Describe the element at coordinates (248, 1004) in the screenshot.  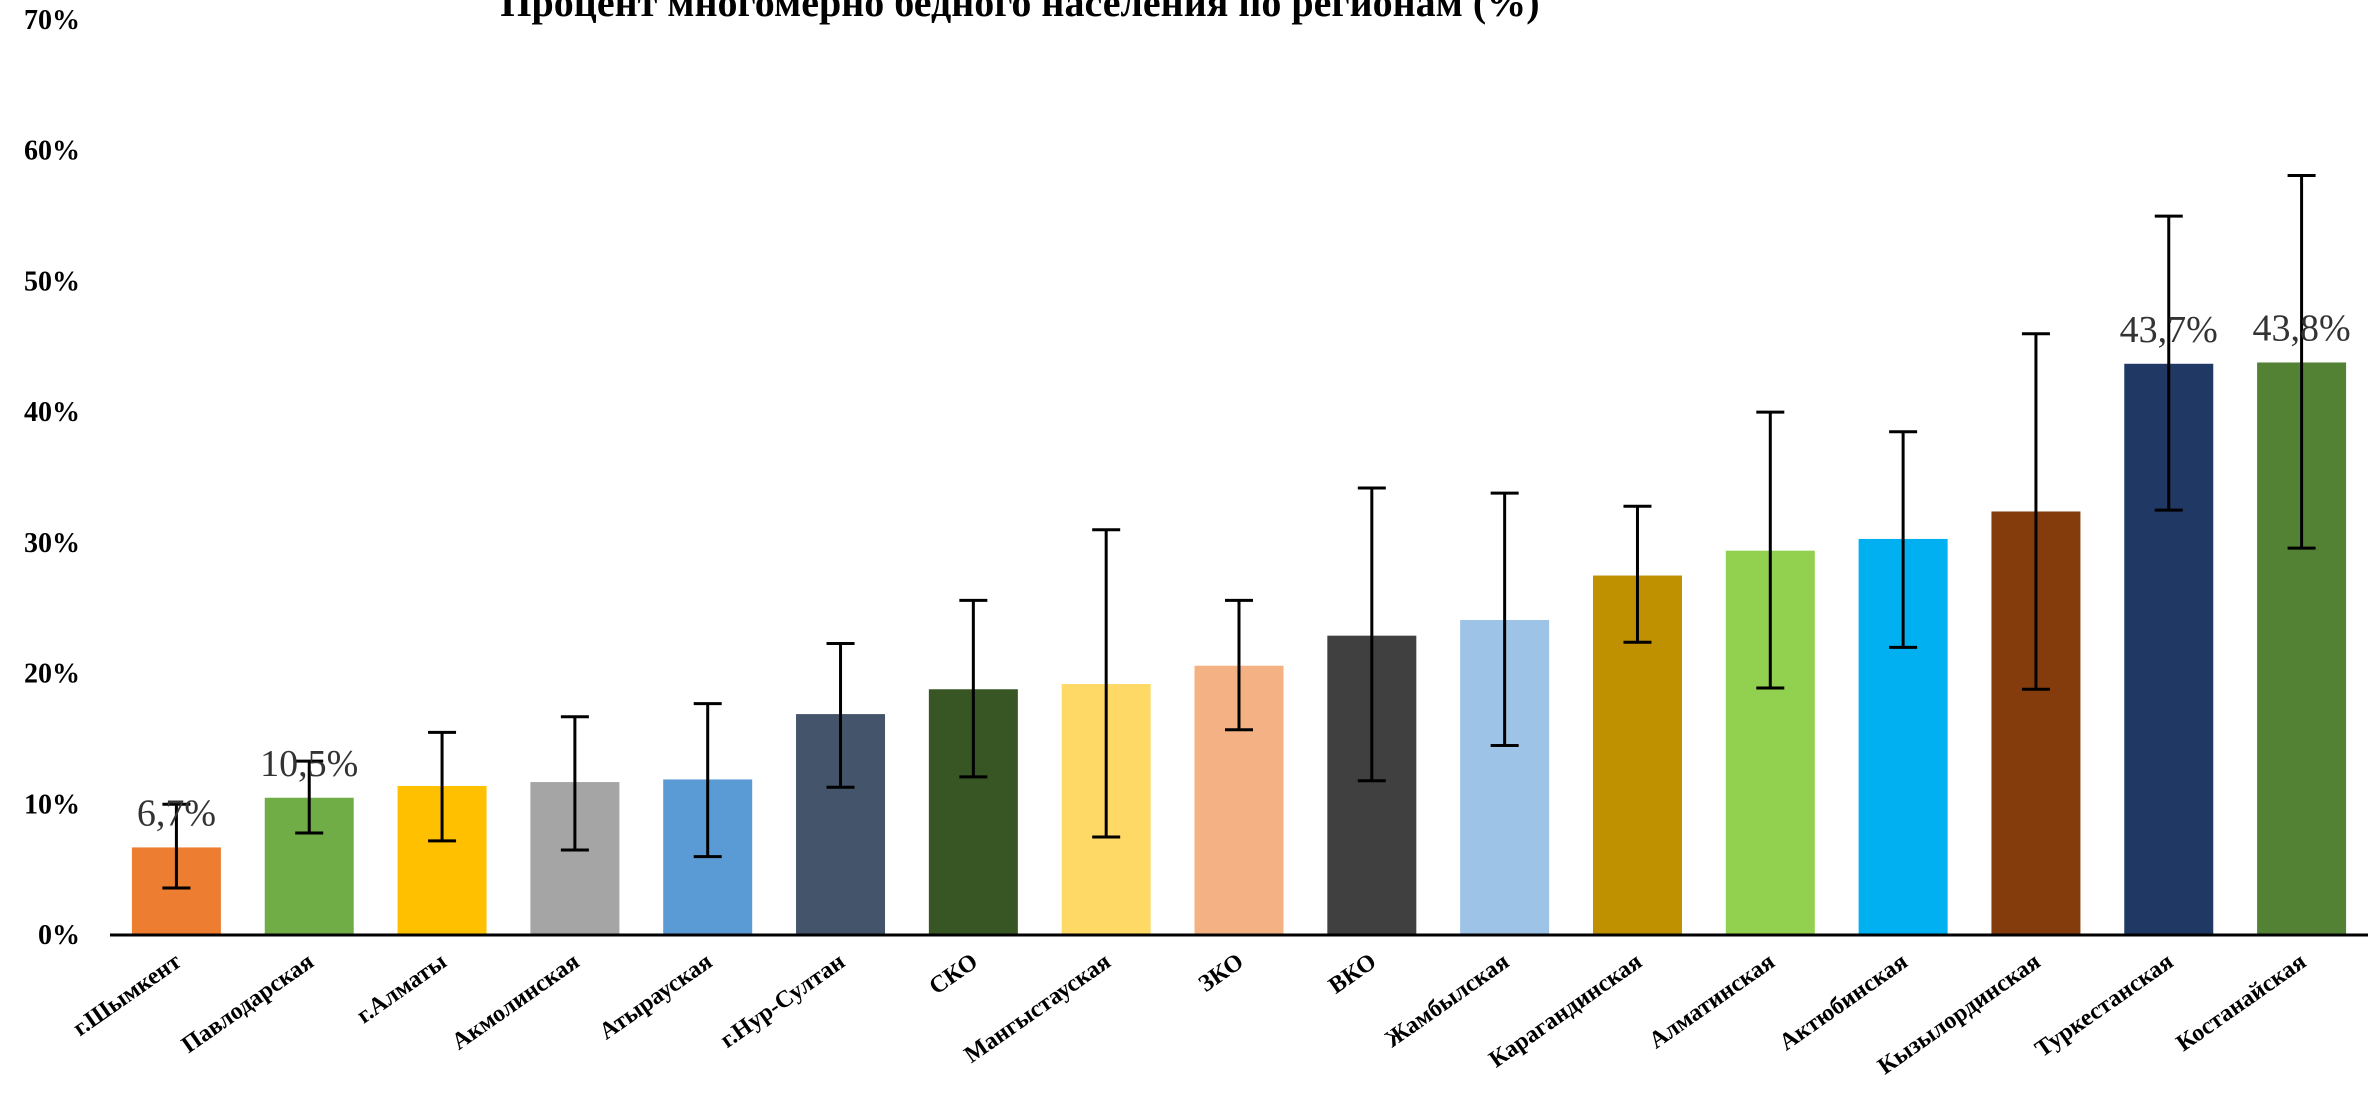
I see `x-tick-label: Павлодарская` at that location.